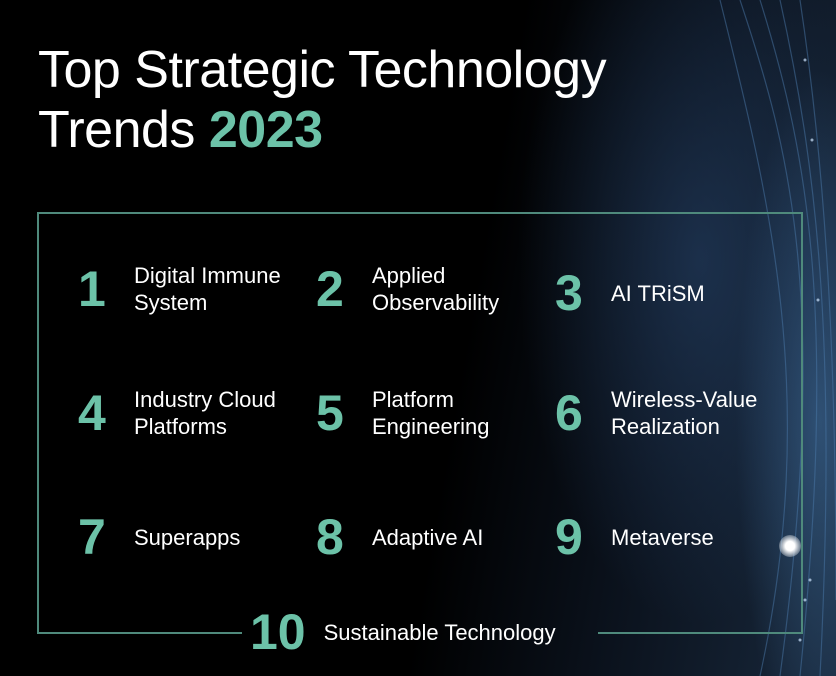  Describe the element at coordinates (431, 426) in the screenshot. I see `trend-label: Engineering` at that location.